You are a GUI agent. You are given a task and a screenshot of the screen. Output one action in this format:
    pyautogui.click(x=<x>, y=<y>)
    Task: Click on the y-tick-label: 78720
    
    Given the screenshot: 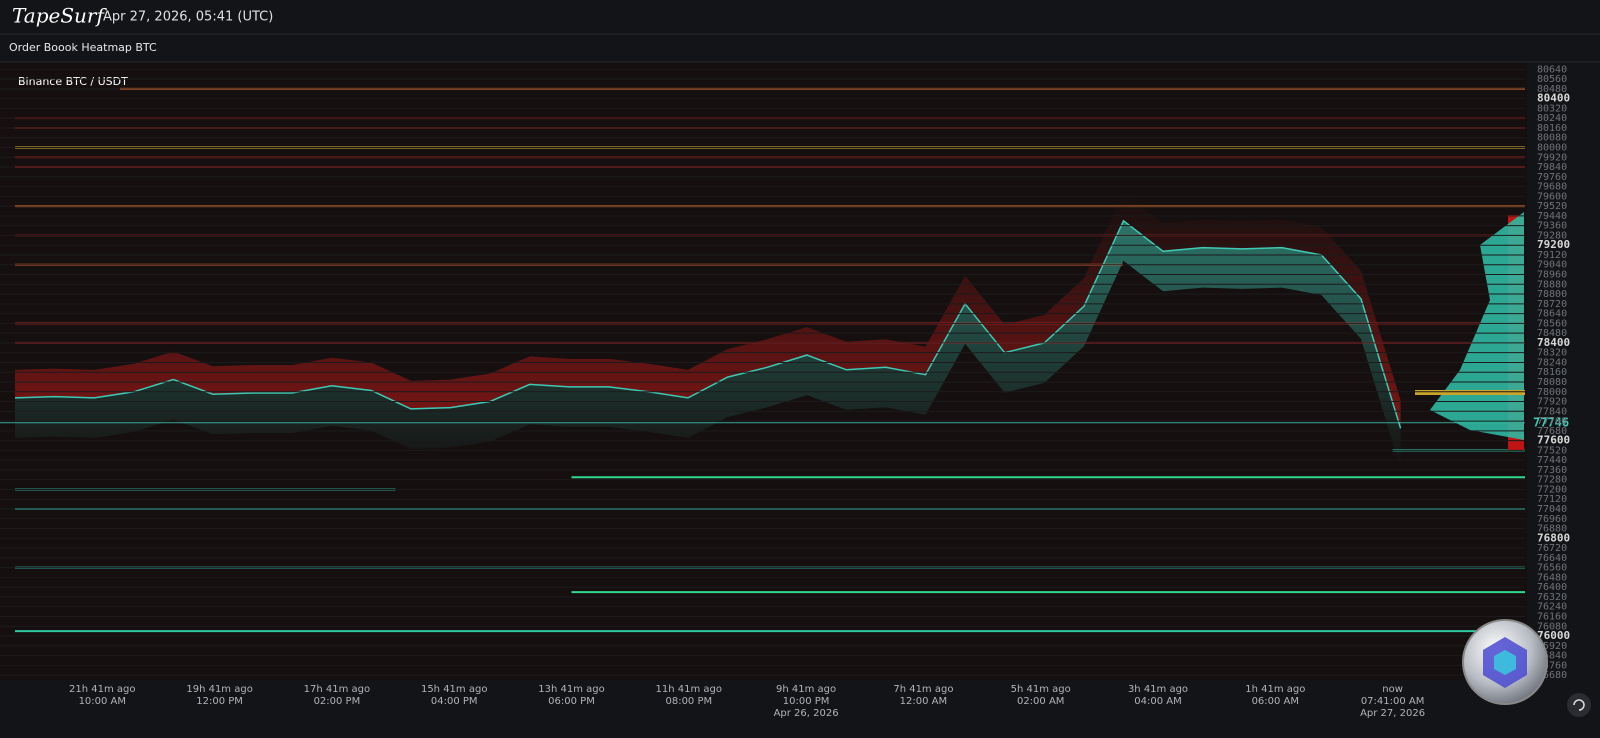 What is the action you would take?
    pyautogui.click(x=1552, y=304)
    